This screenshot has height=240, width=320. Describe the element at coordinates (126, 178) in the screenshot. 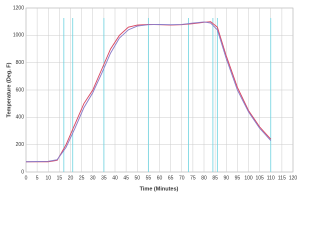

I see `x-tick-label: 45` at that location.